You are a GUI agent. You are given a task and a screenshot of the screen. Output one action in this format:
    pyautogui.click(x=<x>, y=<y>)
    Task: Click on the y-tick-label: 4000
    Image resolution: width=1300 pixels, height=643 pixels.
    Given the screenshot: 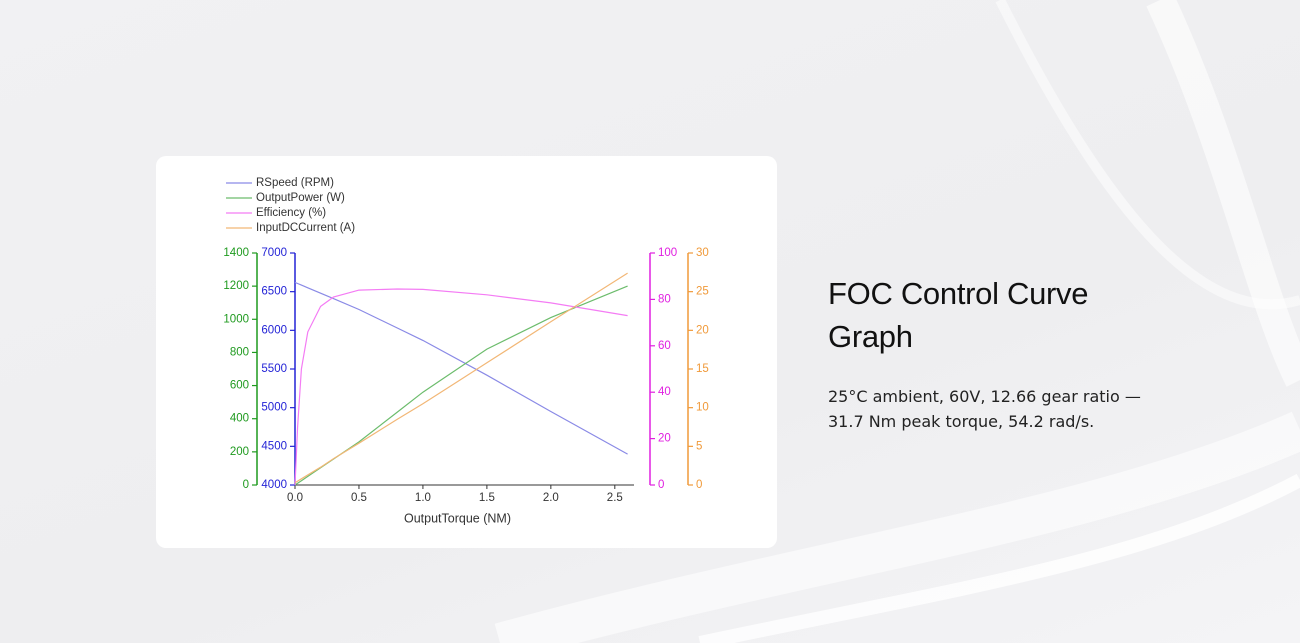 What is the action you would take?
    pyautogui.click(x=274, y=485)
    